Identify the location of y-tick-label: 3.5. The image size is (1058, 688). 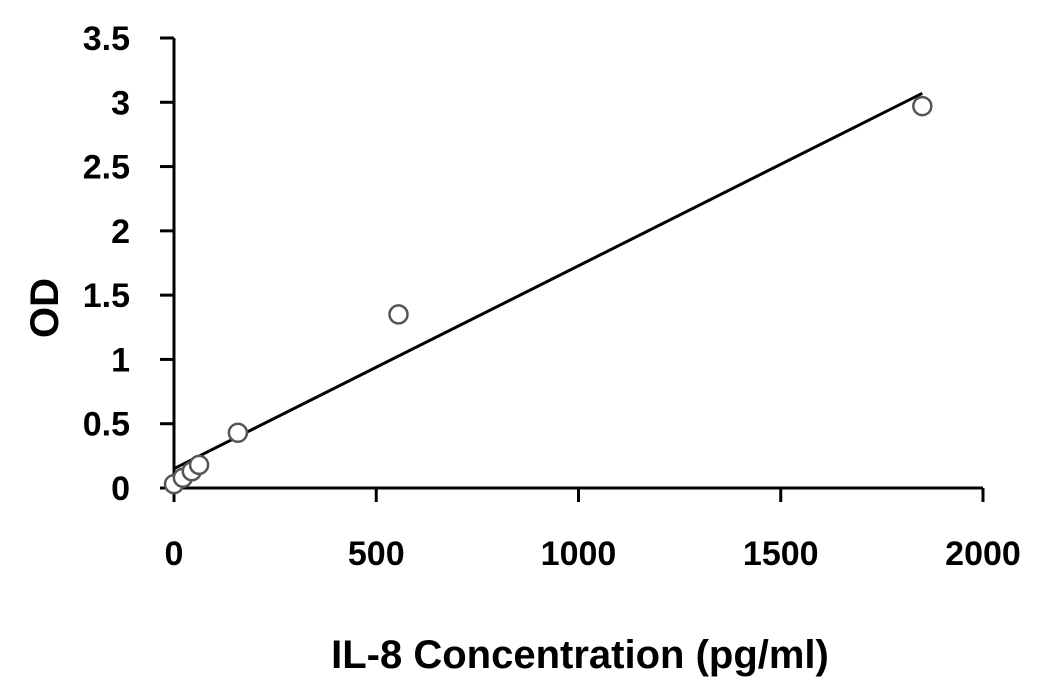
(106, 39).